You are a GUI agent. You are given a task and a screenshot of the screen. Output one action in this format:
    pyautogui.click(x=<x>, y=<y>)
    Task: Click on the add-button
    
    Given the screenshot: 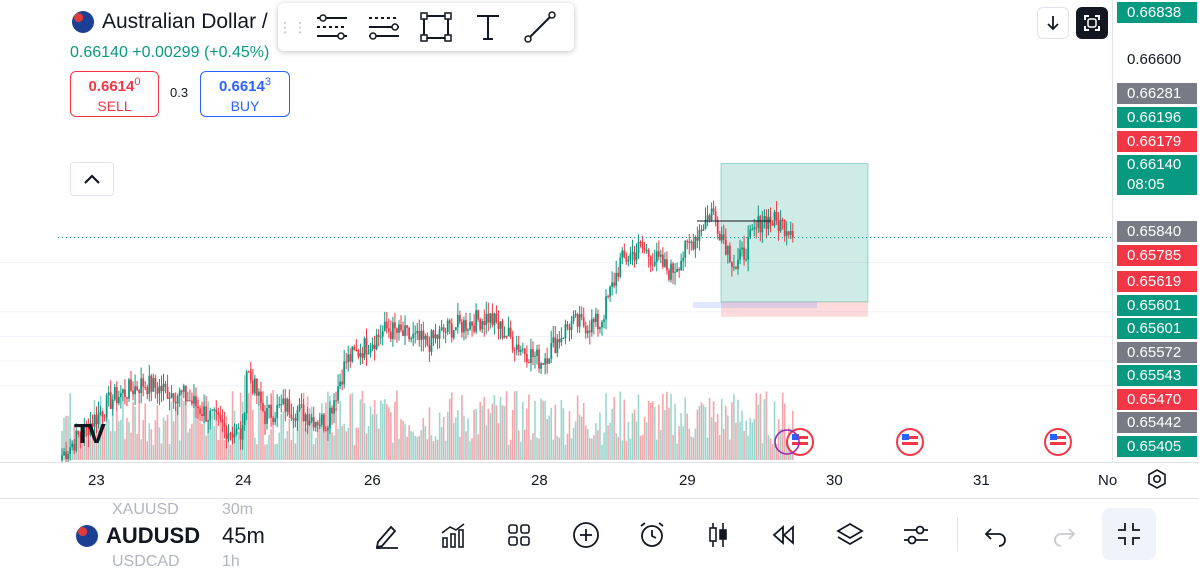 What is the action you would take?
    pyautogui.click(x=586, y=535)
    